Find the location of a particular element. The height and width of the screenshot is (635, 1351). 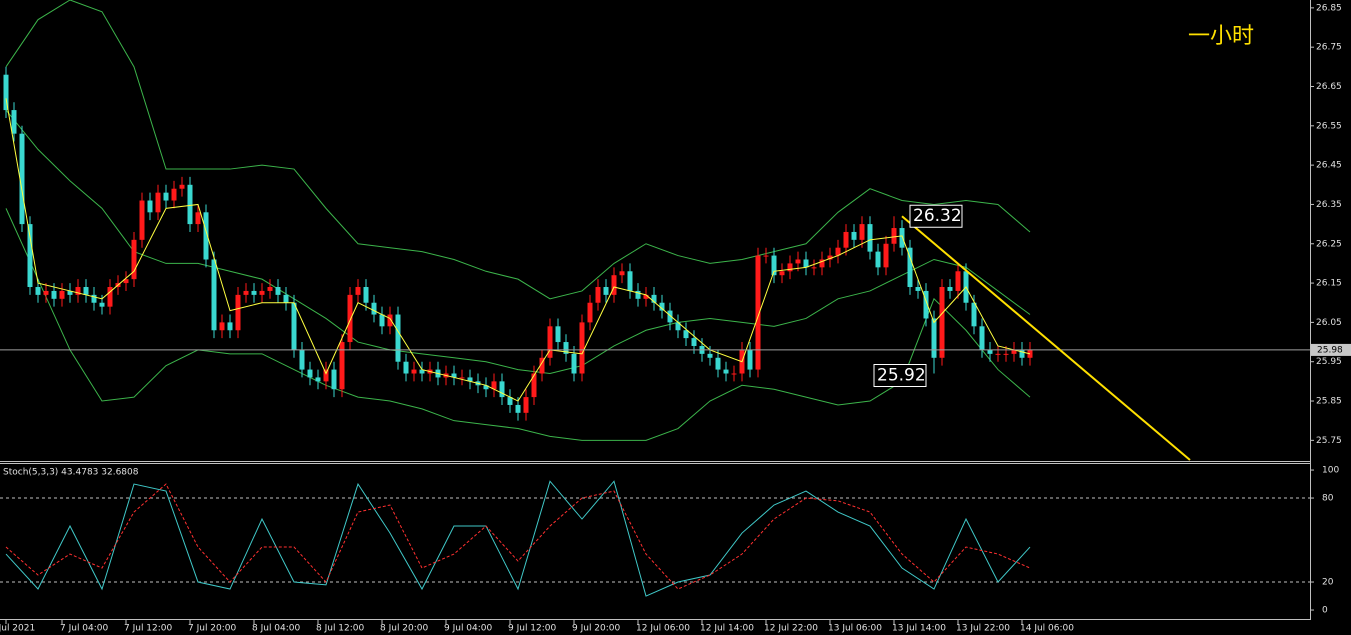

x-tick-label: 5 Jul 2021 is located at coordinates (17, 629).